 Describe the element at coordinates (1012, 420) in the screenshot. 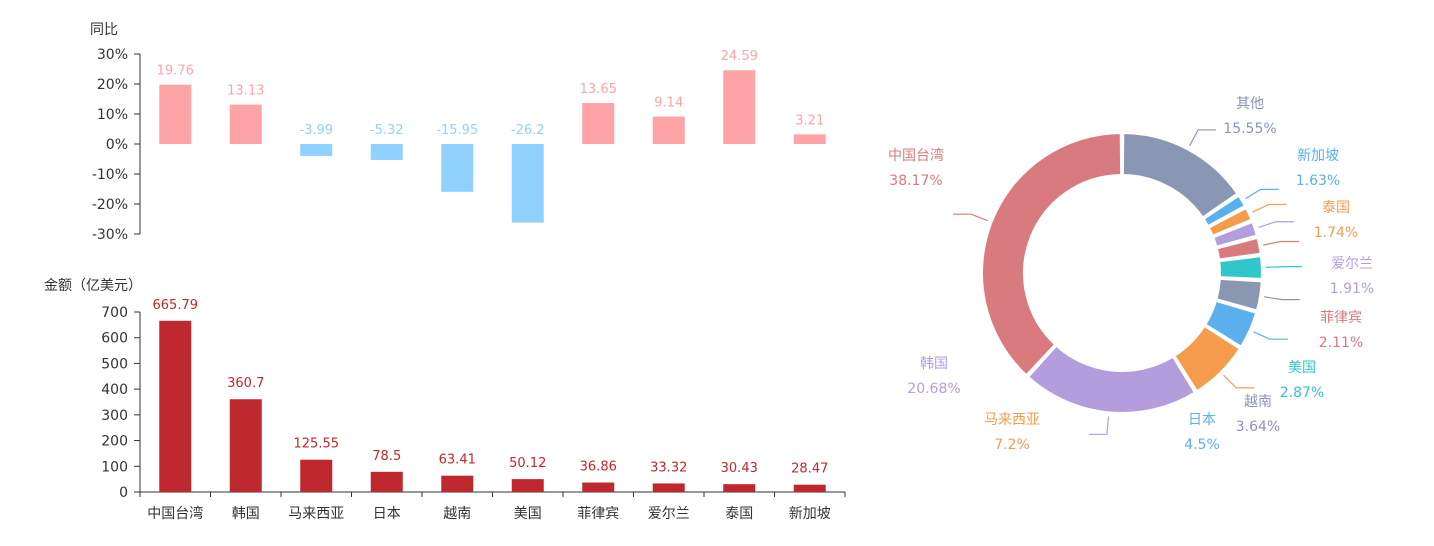

I see `donut-slice-name: 马来西亚` at that location.